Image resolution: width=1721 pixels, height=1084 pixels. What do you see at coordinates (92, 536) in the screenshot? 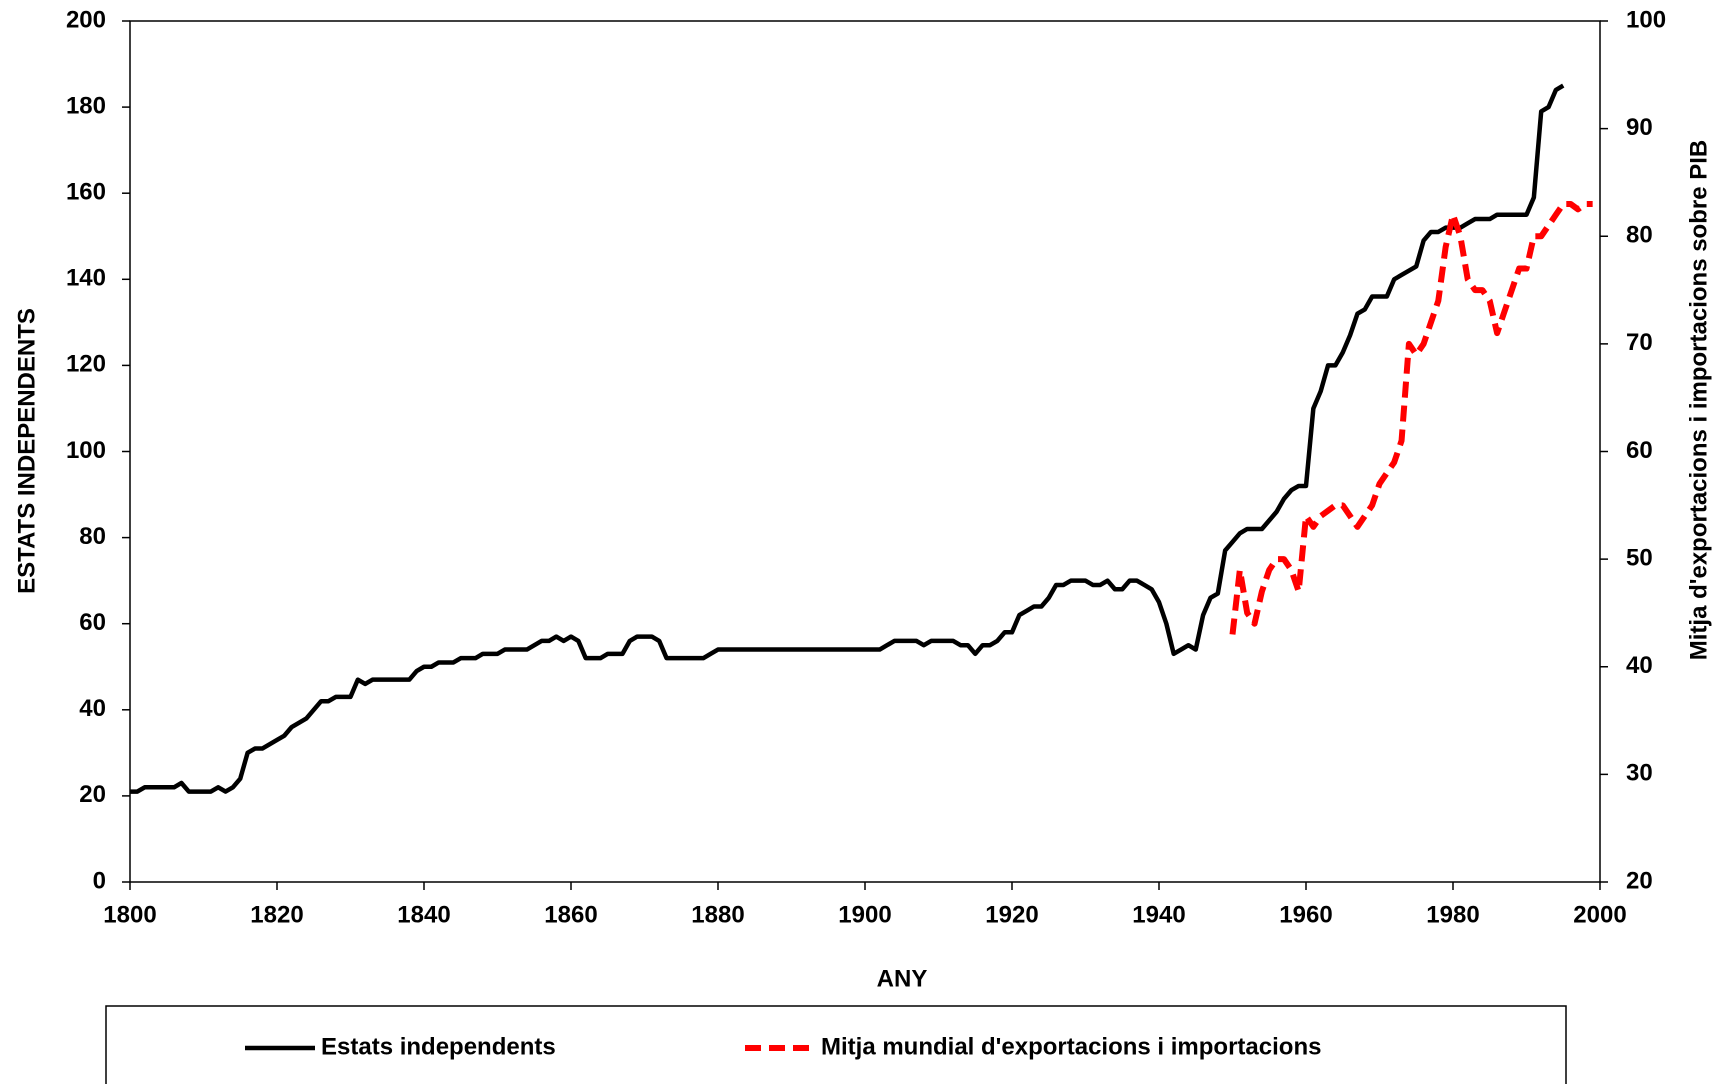
I see `y-tick-label: 80` at bounding box center [92, 536].